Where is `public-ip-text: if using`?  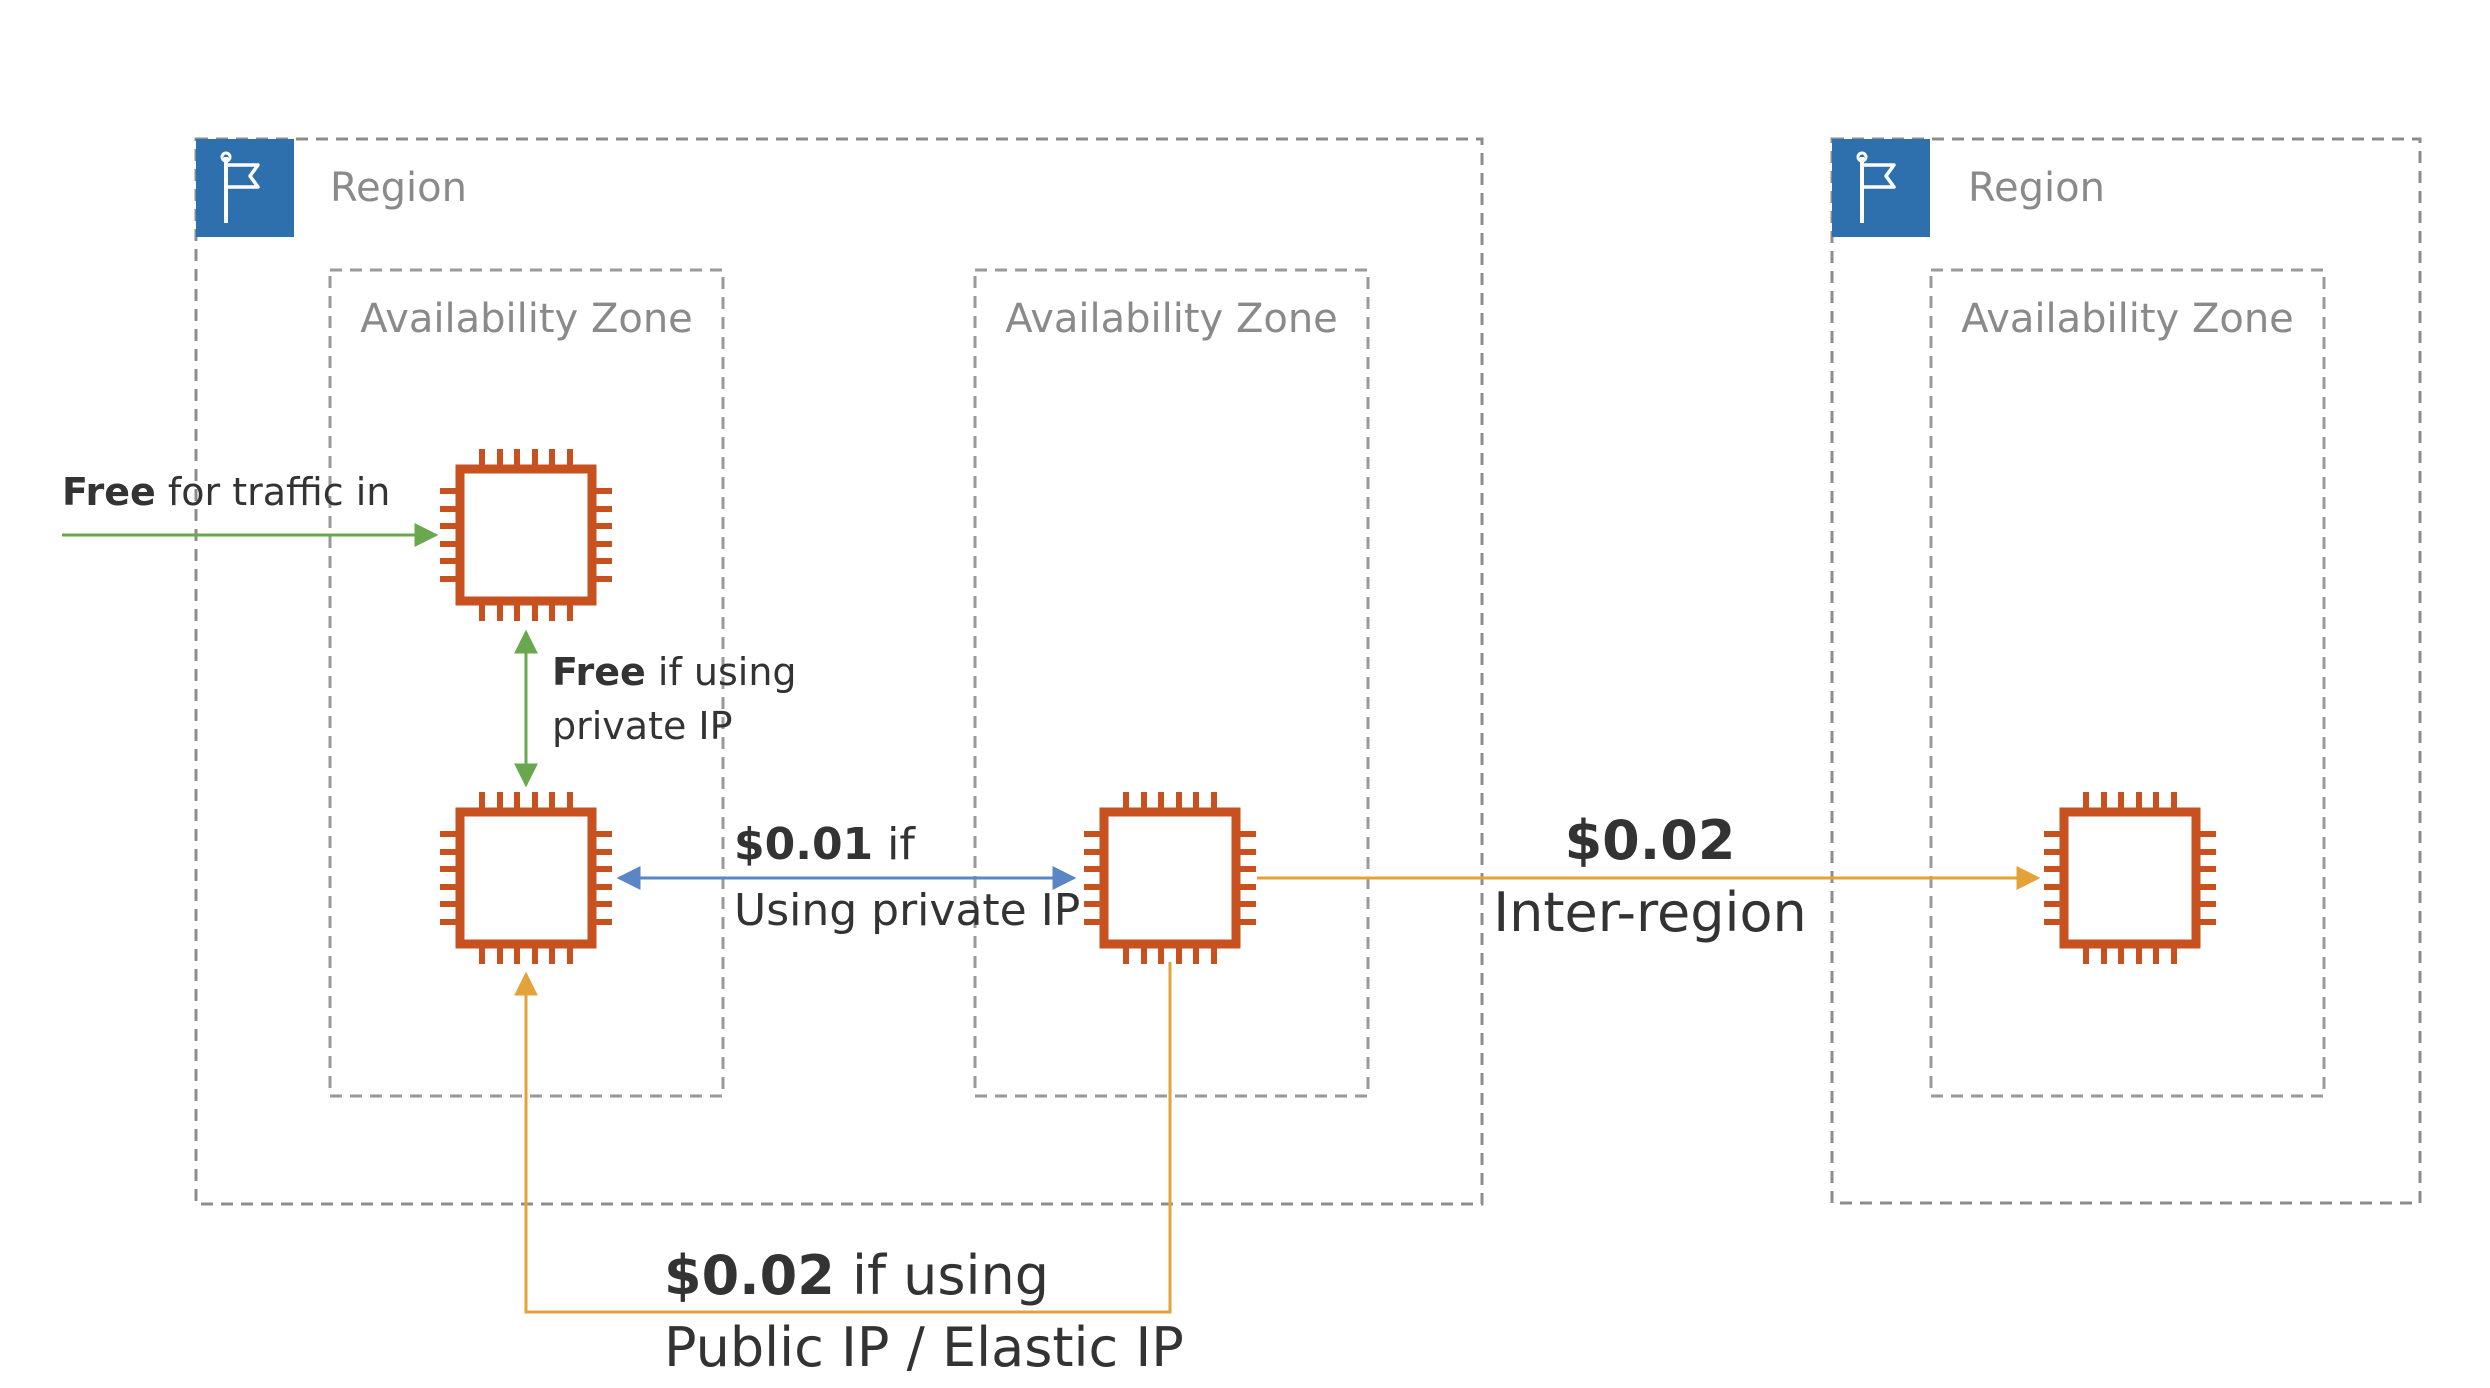 public-ip-text: if using is located at coordinates (942, 1275).